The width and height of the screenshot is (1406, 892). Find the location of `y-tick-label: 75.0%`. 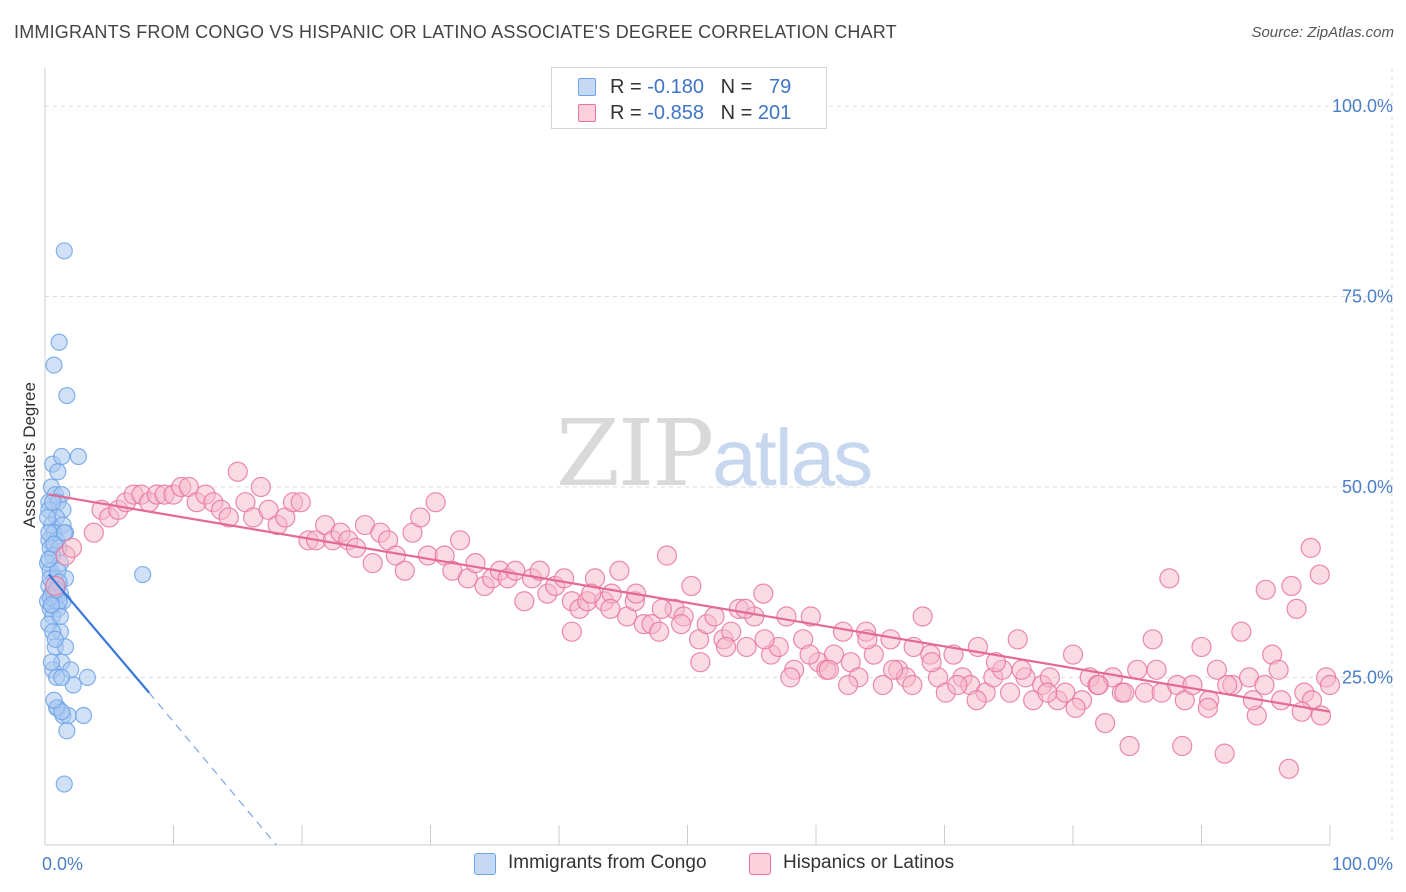

y-tick-label: 75.0% is located at coordinates (1367, 297).